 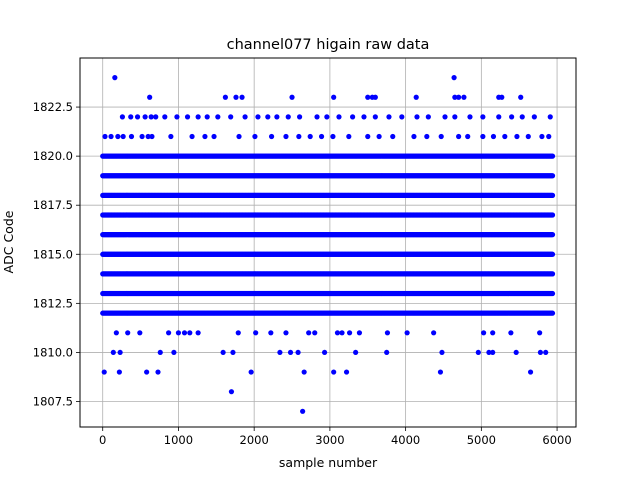 What do you see at coordinates (556, 440) in the screenshot?
I see `x-tick-label: 6000` at bounding box center [556, 440].